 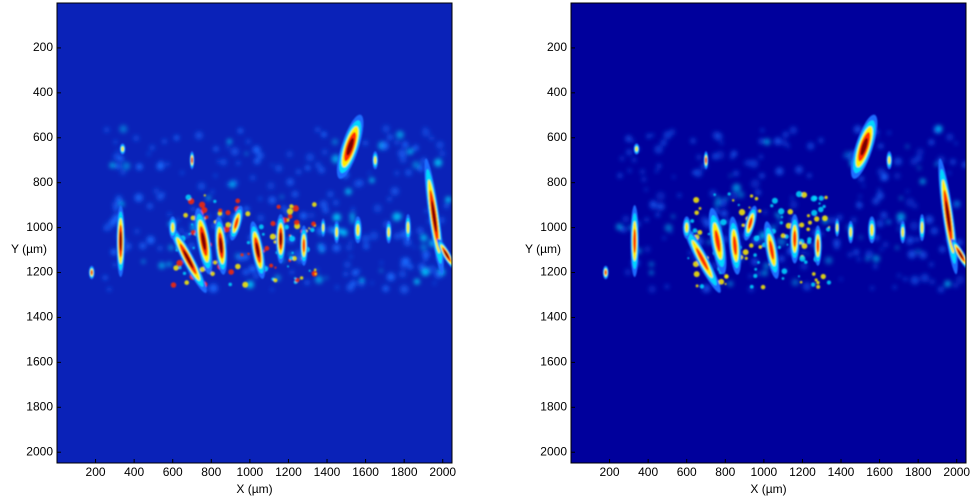 I want to click on y-tick-label: 2000, so click(x=39, y=451).